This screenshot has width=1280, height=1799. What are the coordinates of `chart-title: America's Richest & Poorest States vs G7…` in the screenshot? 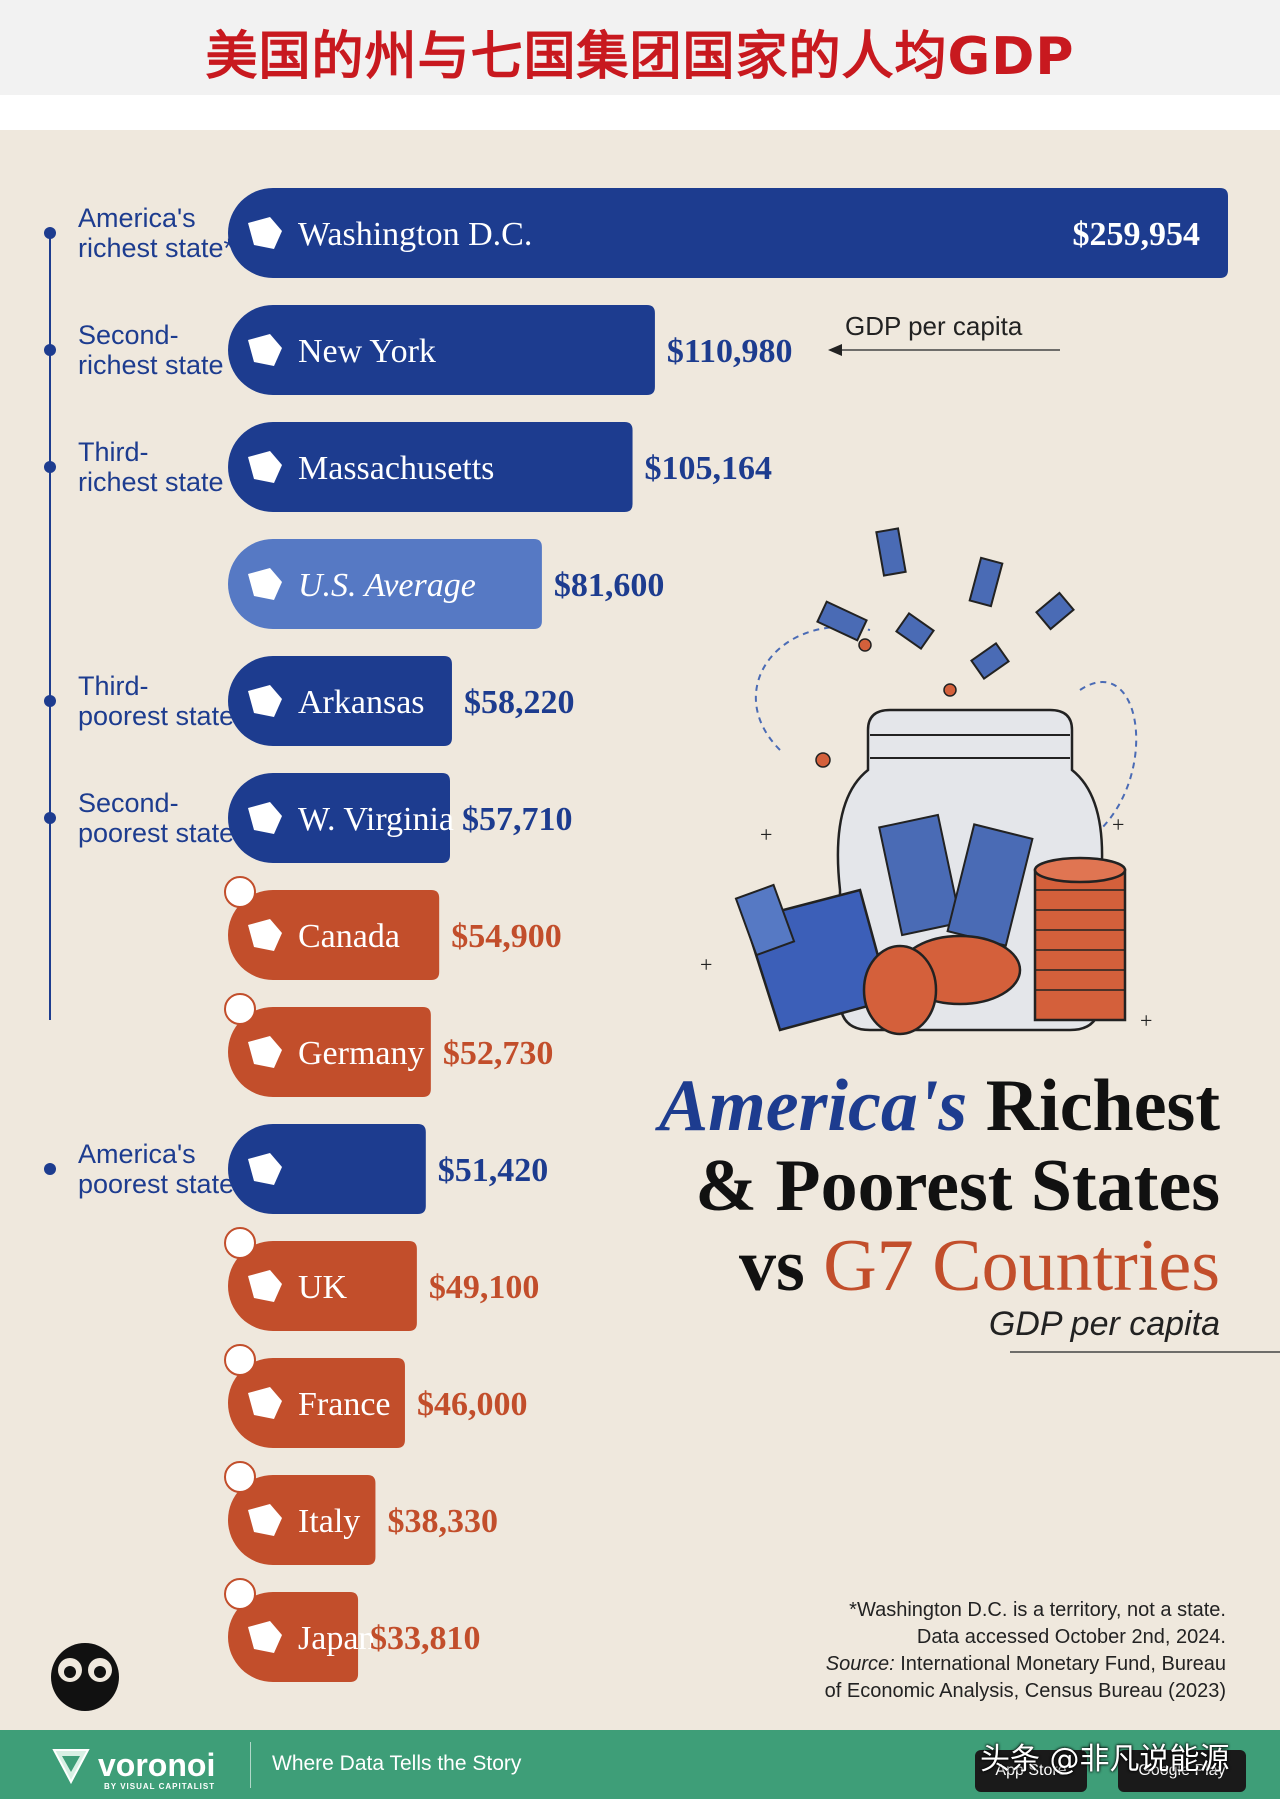 It's located at (967, 1209).